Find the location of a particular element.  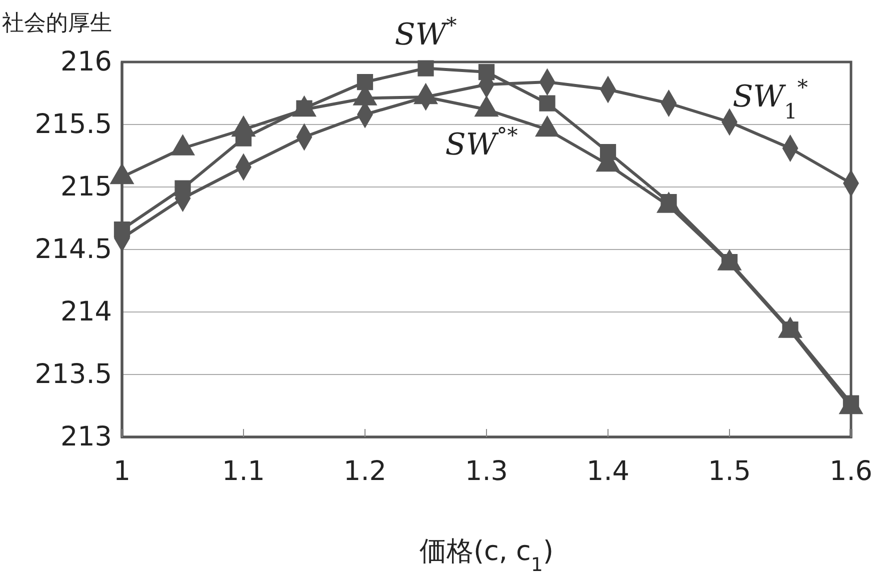

x-tick-label: 1.4 is located at coordinates (608, 472).